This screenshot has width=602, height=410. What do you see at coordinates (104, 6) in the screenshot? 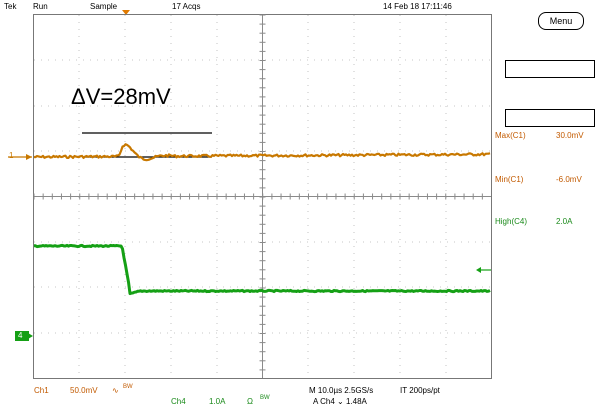
I see `acquisition-mode: Sample` at bounding box center [104, 6].